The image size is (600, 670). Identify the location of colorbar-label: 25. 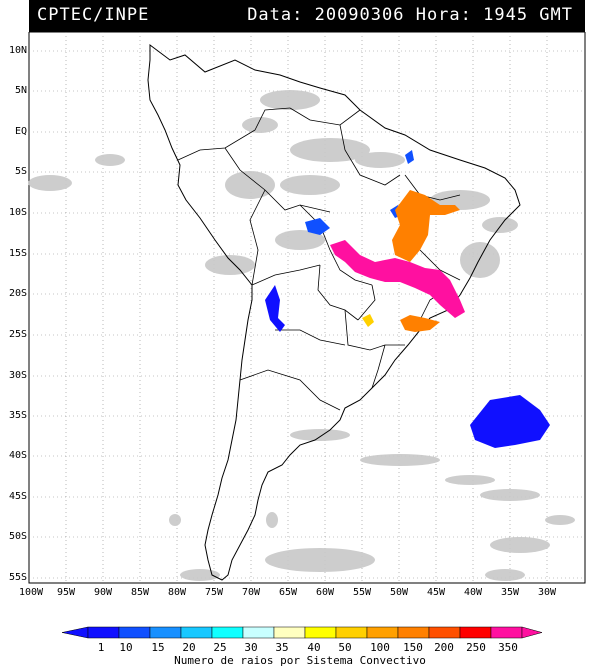
(220, 647).